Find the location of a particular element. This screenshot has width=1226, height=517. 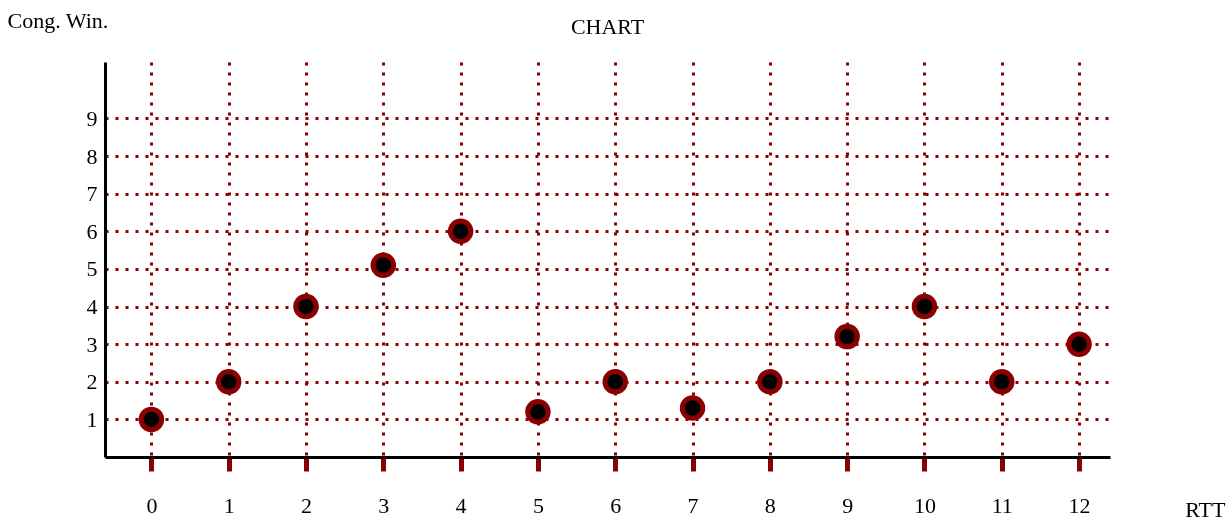

y-tick-label: 8 is located at coordinates (92, 156).